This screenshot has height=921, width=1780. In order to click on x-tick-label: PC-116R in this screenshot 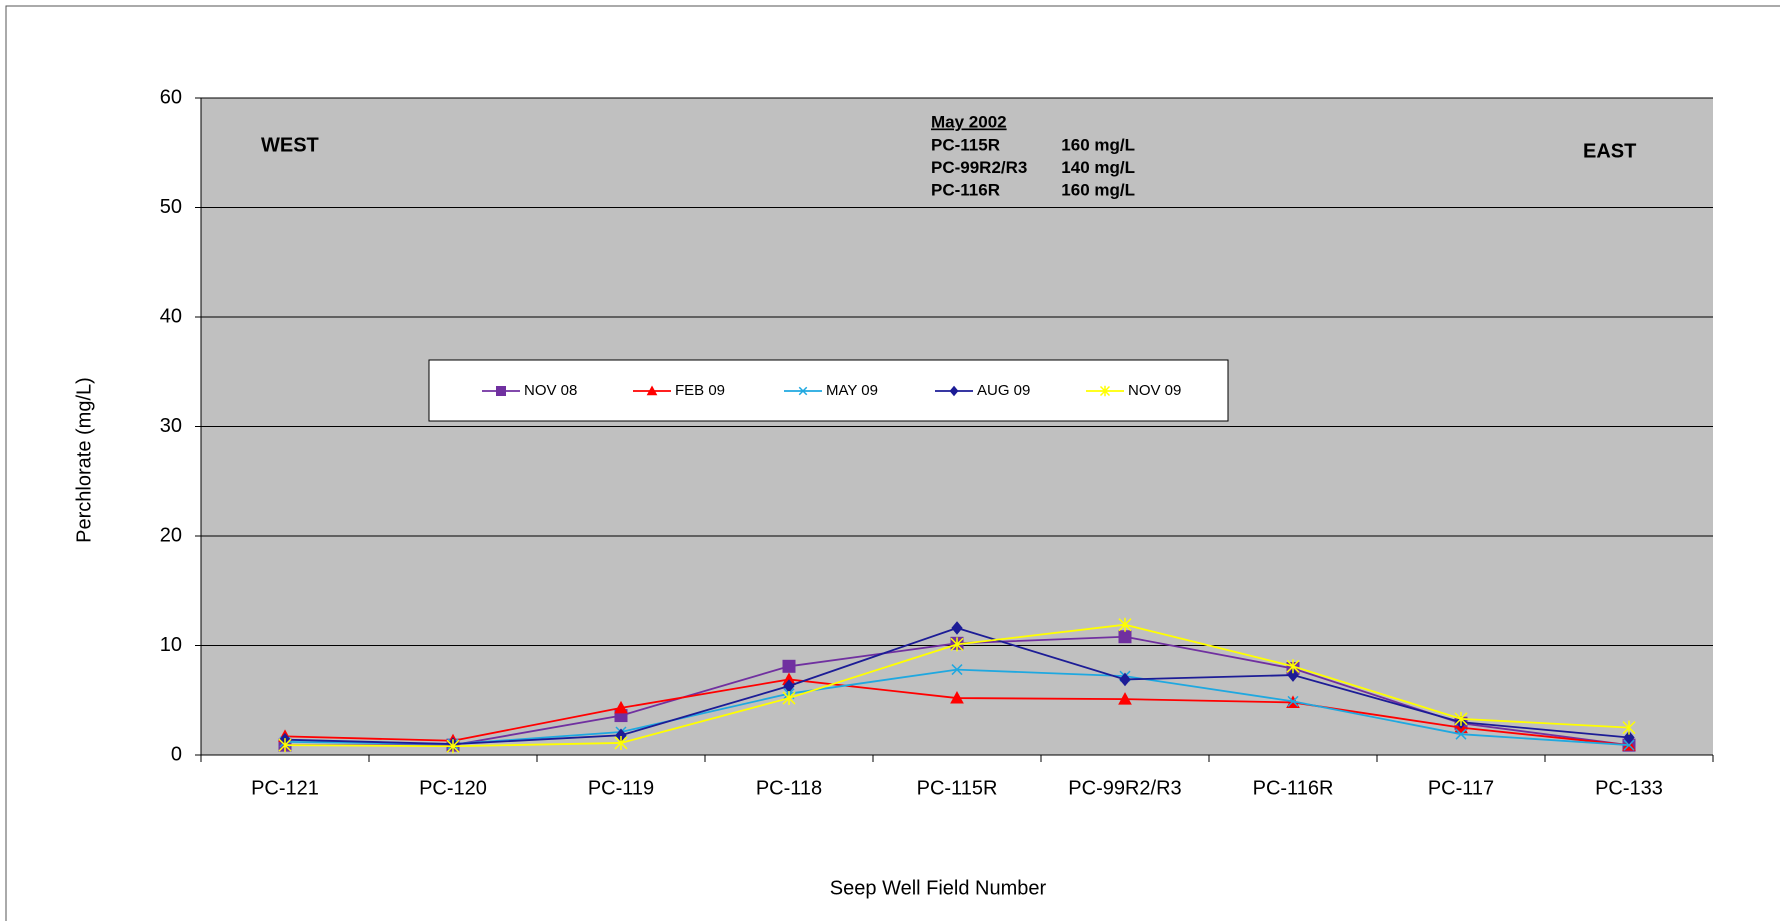, I will do `click(1293, 788)`.